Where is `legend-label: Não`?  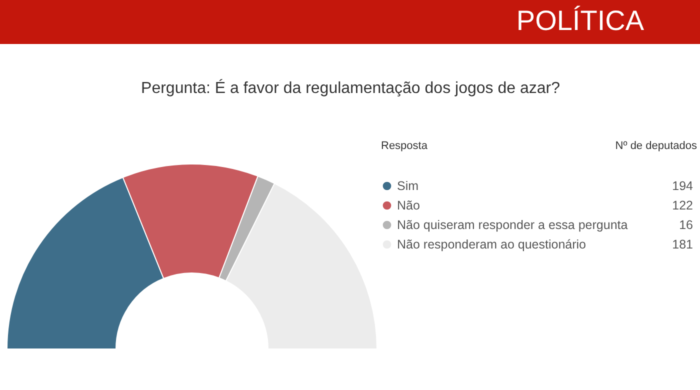
legend-label: Não is located at coordinates (408, 205).